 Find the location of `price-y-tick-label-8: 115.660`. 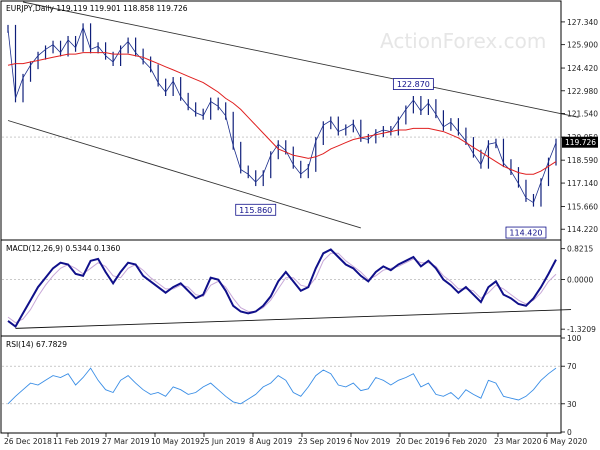

price-y-tick-label-8: 115.660 is located at coordinates (582, 206).